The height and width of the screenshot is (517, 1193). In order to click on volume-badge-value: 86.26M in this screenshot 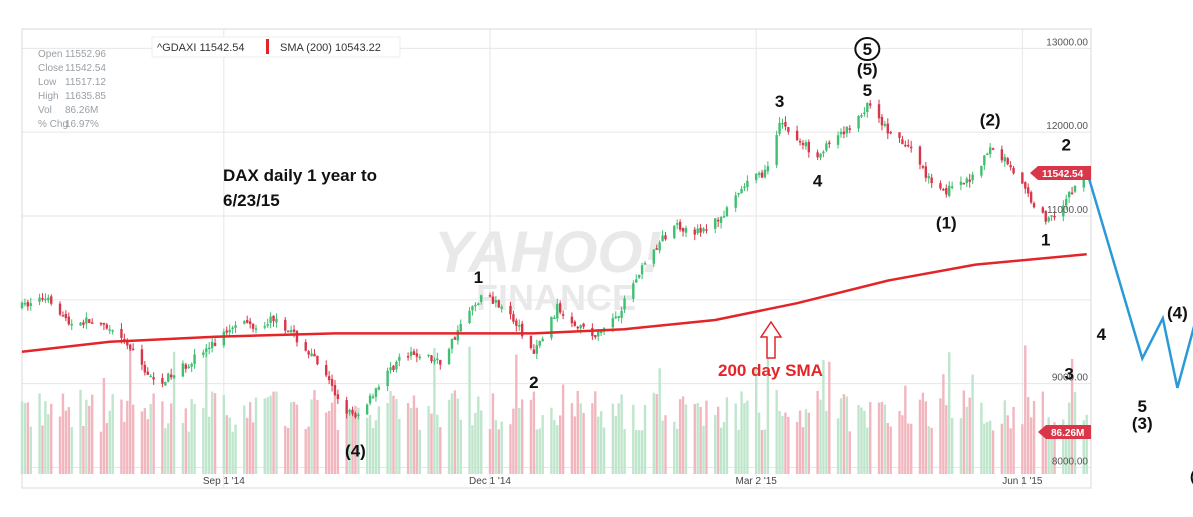, I will do `click(1067, 433)`.